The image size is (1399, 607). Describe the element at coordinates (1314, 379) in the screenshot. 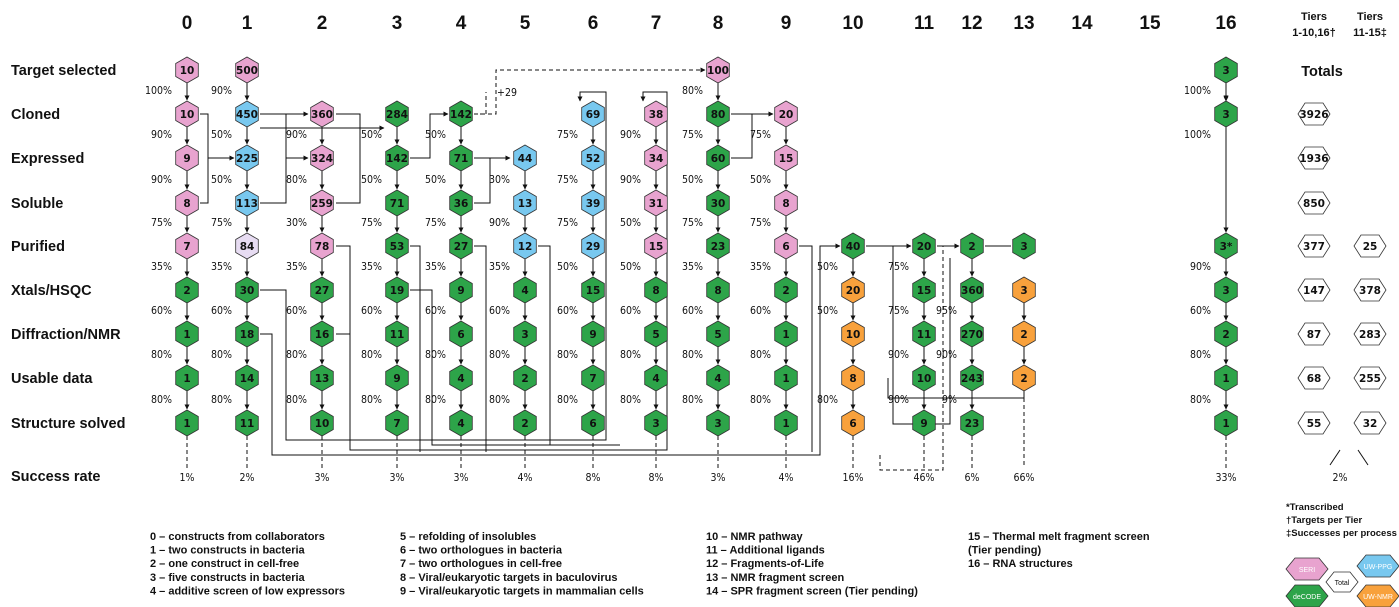

I see `total-value: 68` at that location.